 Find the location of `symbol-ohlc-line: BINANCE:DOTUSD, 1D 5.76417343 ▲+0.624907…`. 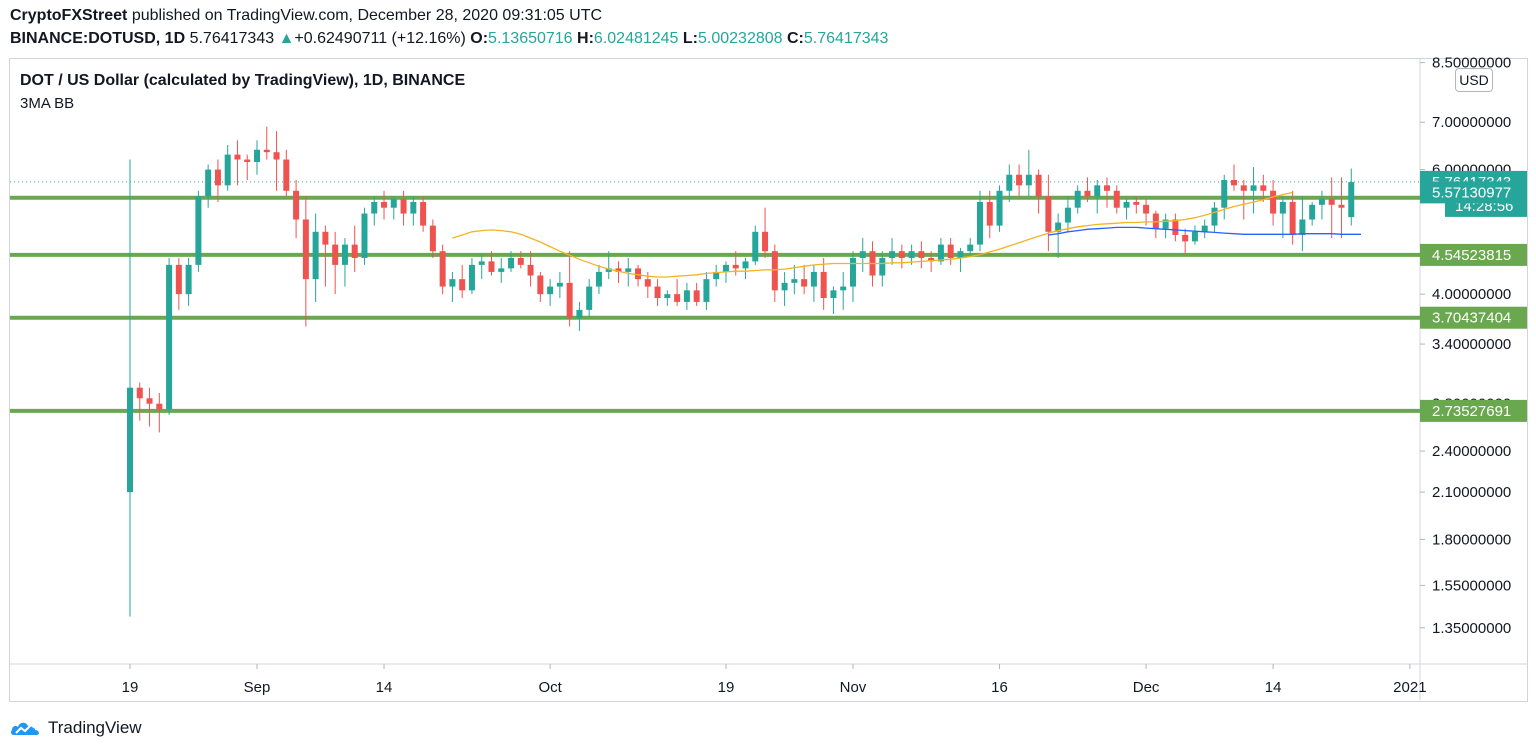

symbol-ohlc-line: BINANCE:DOTUSD, 1D 5.76417343 ▲+0.624907… is located at coordinates (449, 39).